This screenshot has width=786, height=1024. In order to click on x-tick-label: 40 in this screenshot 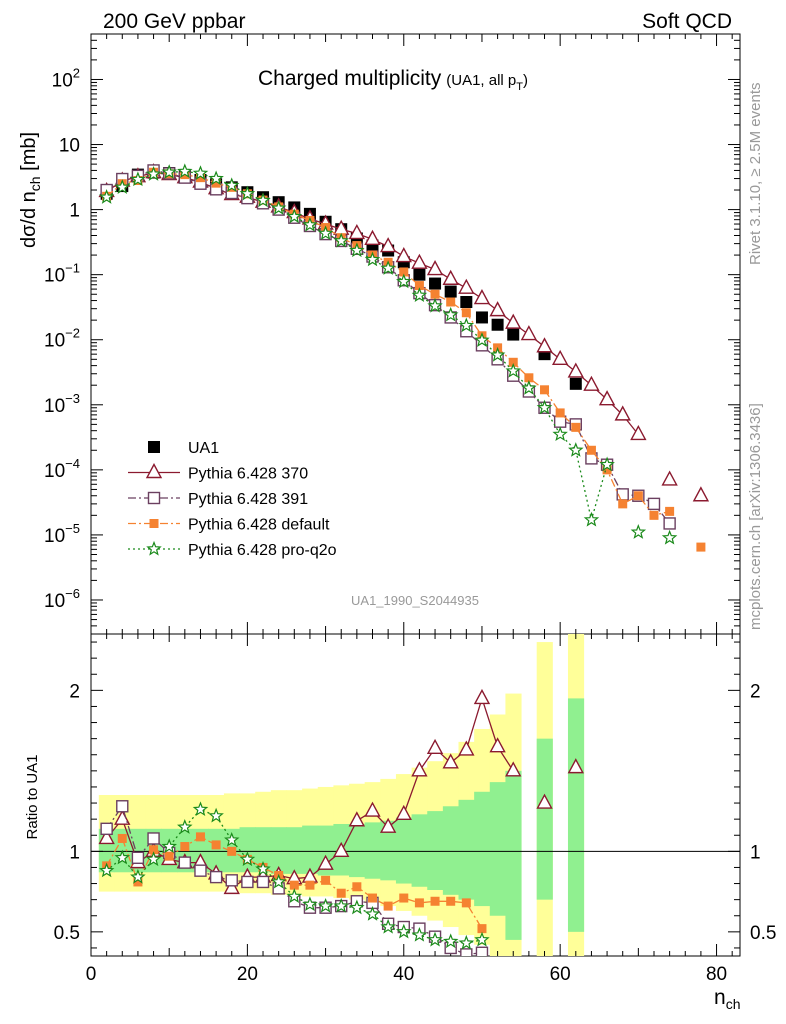, I will do `click(403, 974)`.